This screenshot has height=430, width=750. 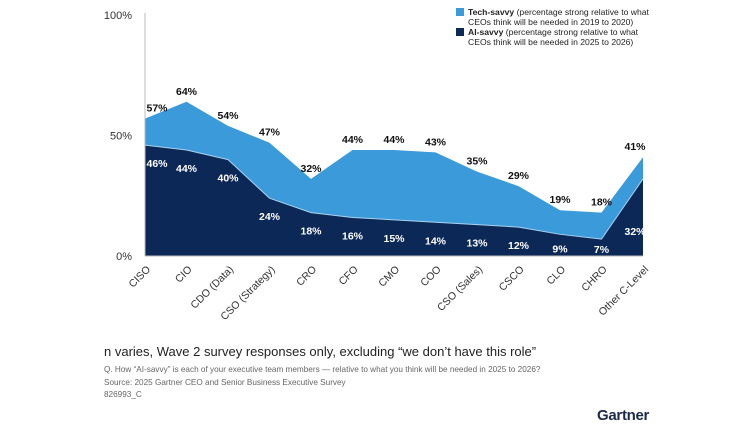 What do you see at coordinates (560, 200) in the screenshot?
I see `data-label-tech: 19%` at bounding box center [560, 200].